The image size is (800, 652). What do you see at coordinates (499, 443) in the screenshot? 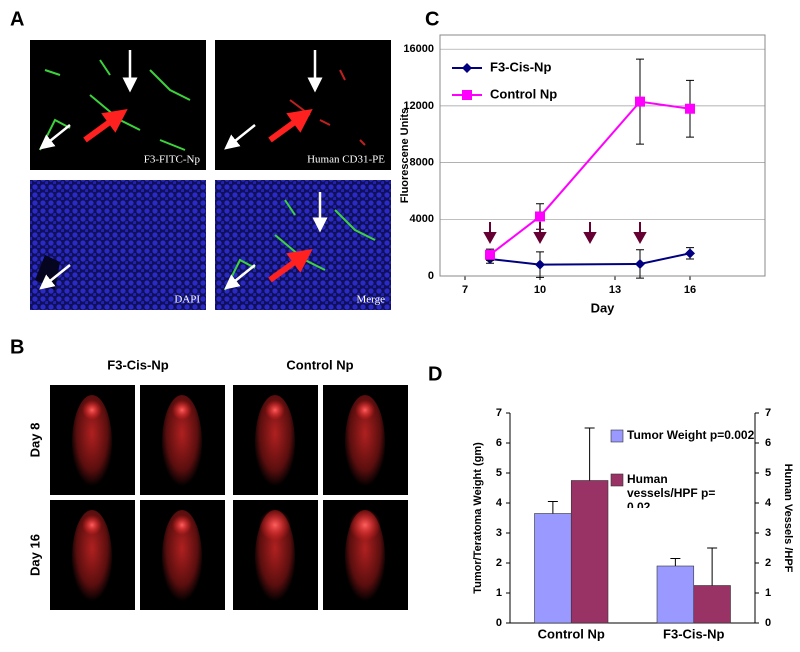
I see `y-tick-label: 6` at bounding box center [499, 443].